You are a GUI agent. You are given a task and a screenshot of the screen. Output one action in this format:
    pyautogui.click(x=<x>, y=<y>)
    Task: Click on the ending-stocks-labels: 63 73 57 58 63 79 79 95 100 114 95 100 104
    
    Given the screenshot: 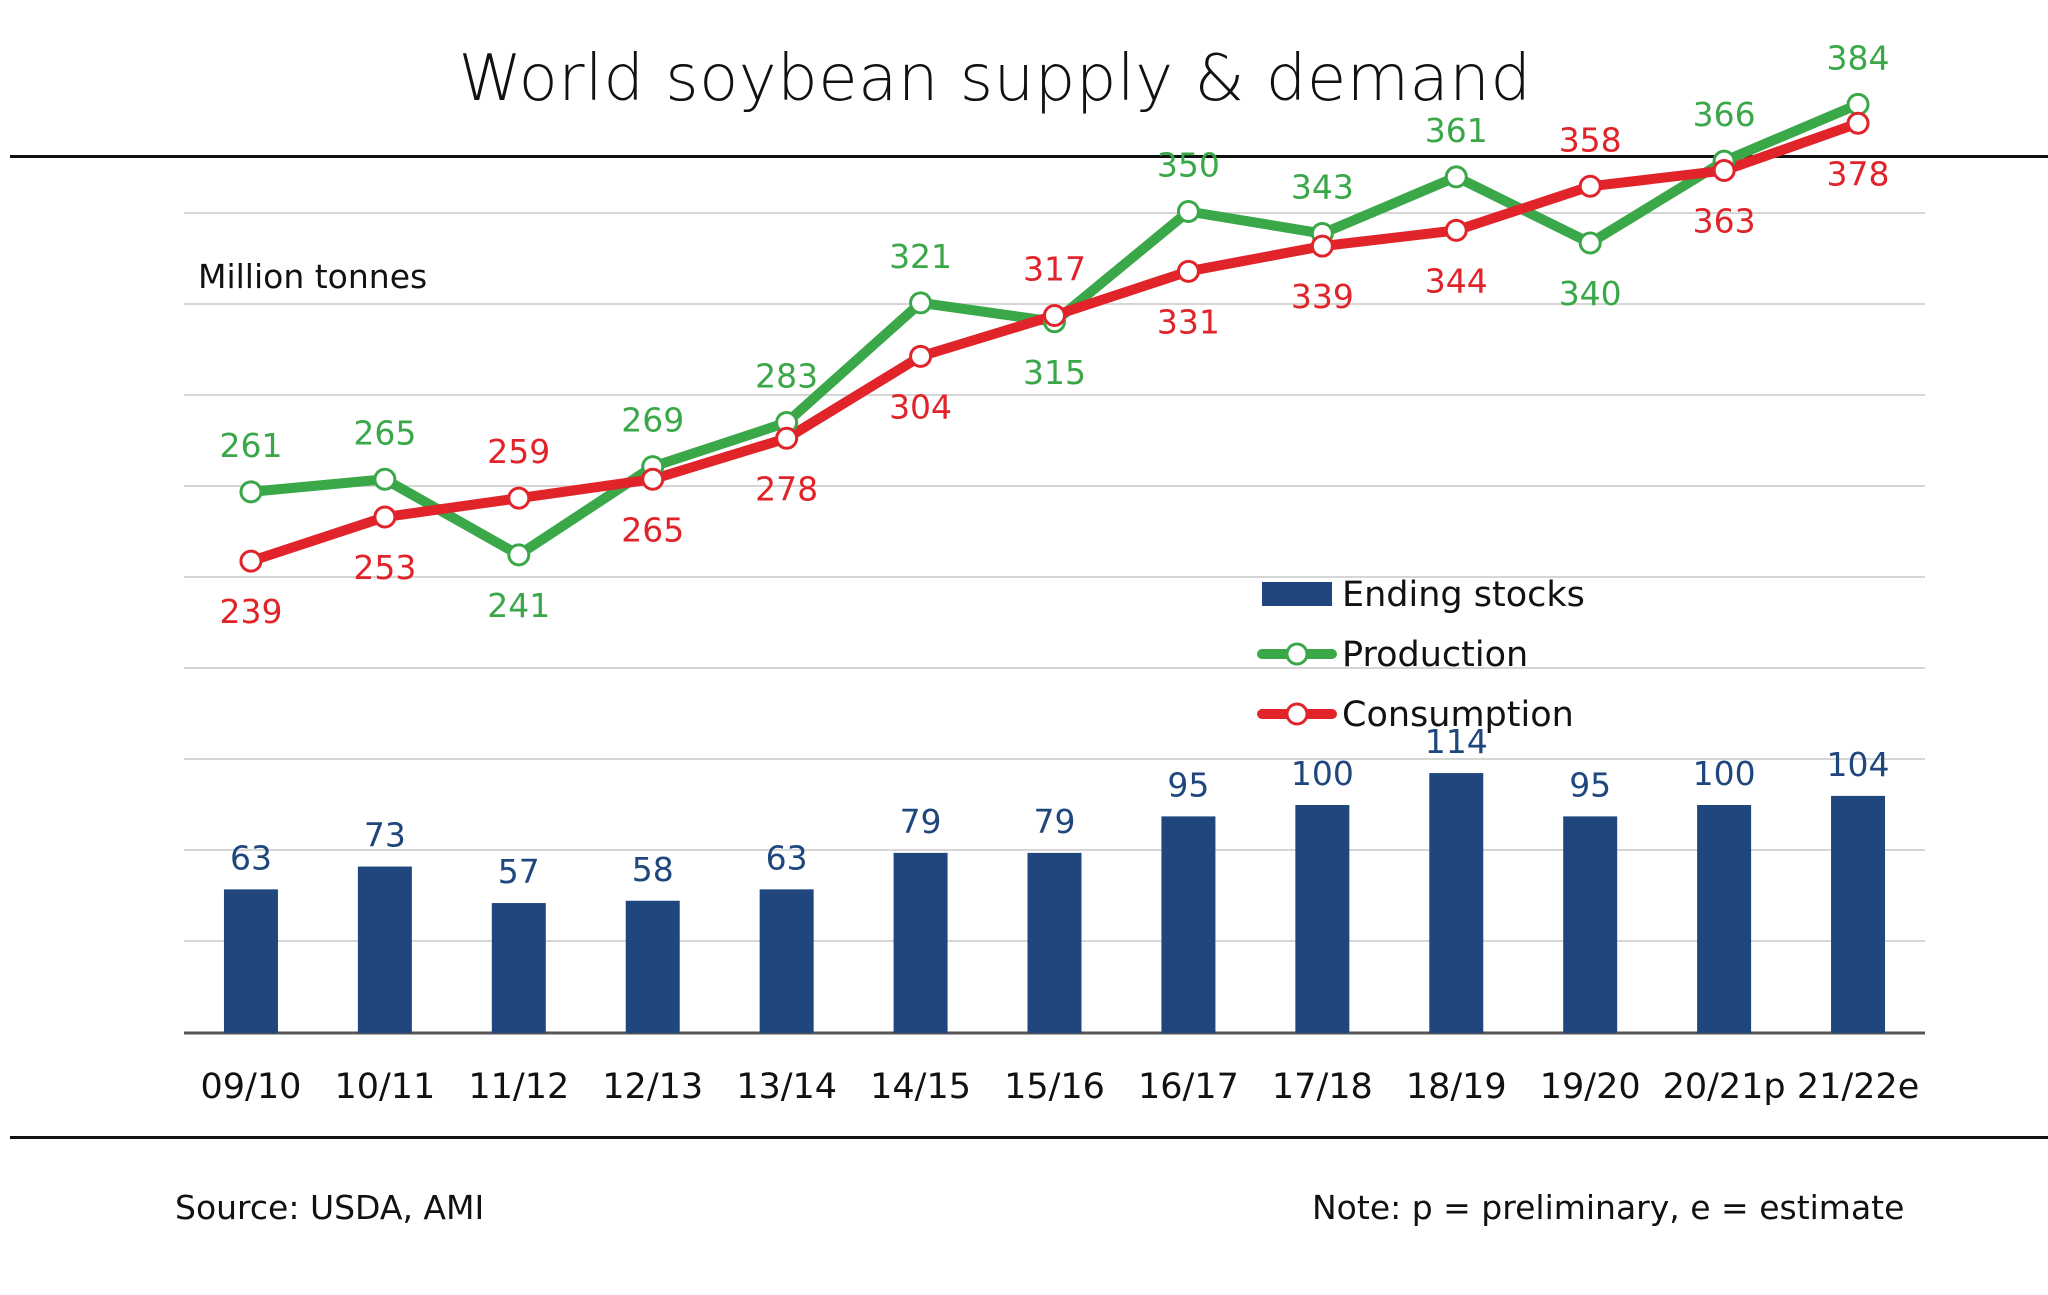 What is the action you would take?
    pyautogui.click(x=1060, y=806)
    